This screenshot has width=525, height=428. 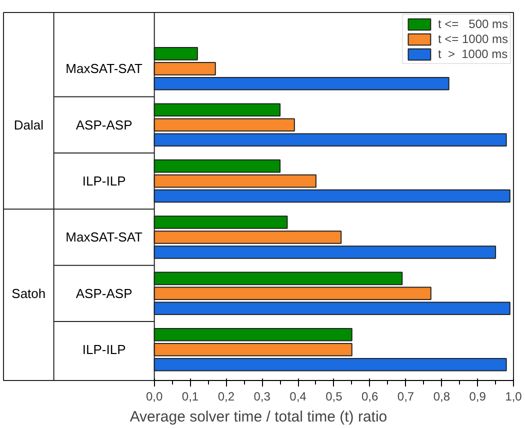 I want to click on x-tick-label: 0,3, so click(x=262, y=397).